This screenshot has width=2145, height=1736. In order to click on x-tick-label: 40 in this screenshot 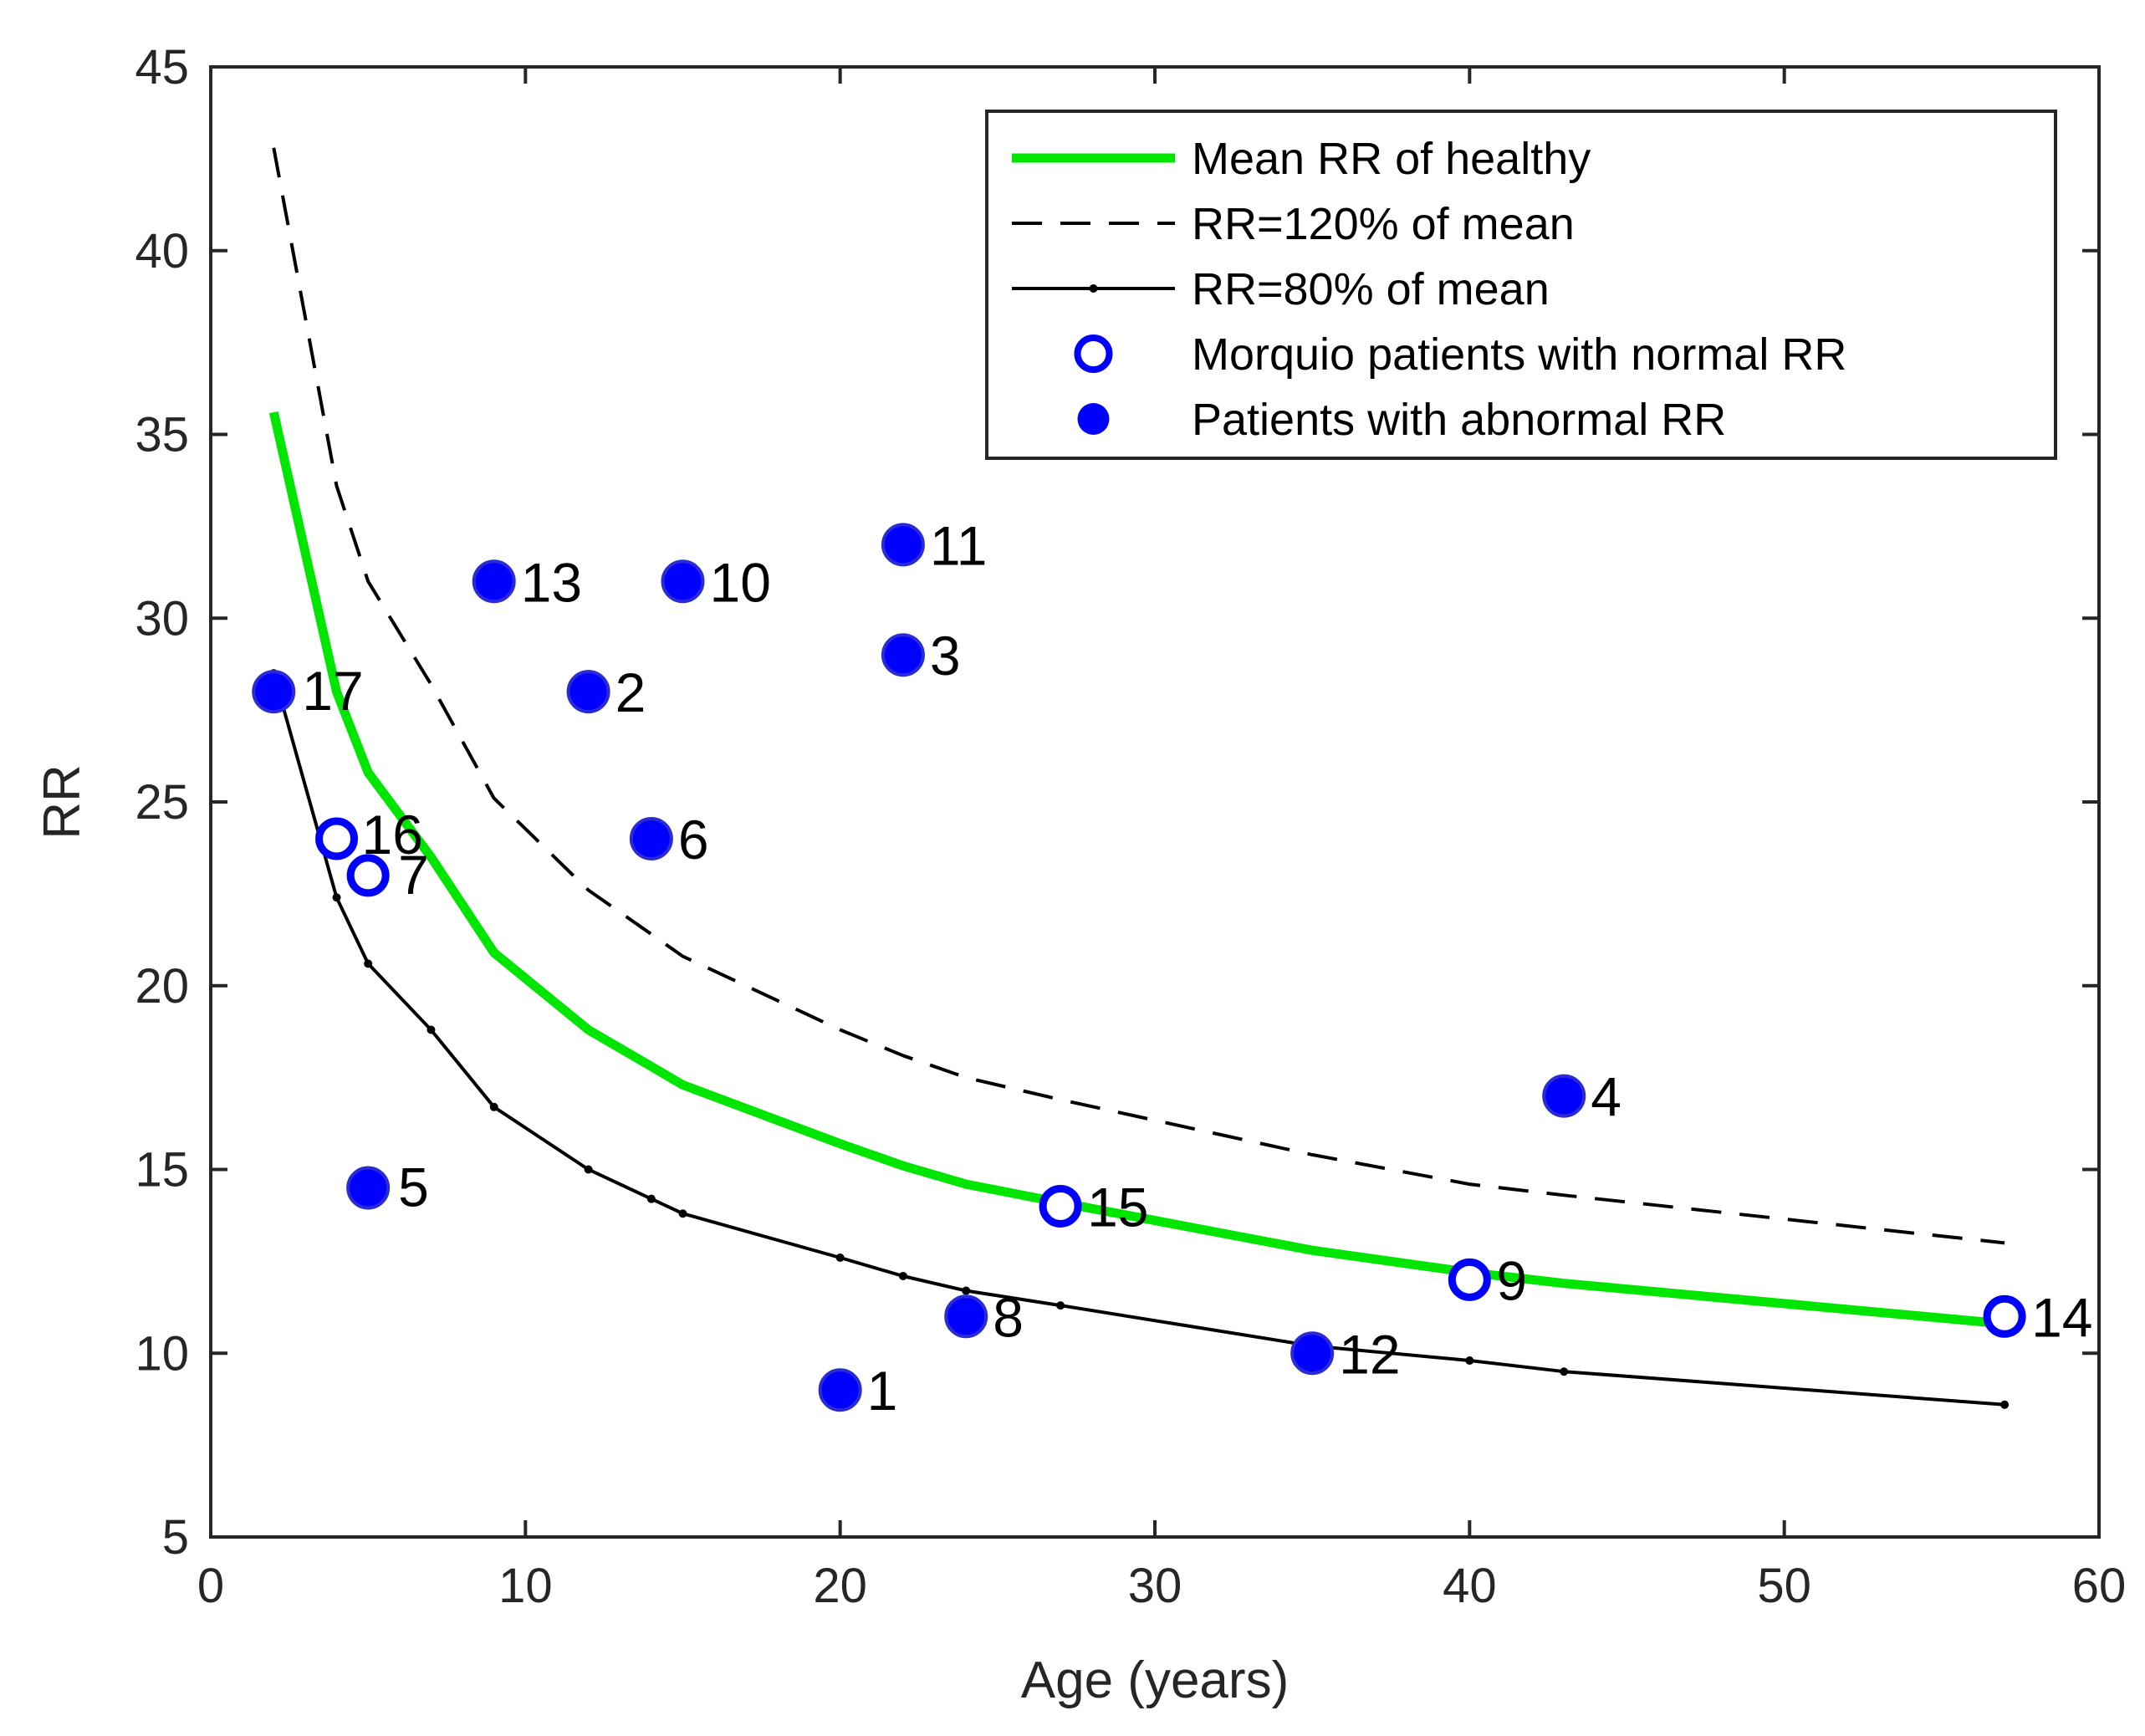, I will do `click(1470, 1586)`.